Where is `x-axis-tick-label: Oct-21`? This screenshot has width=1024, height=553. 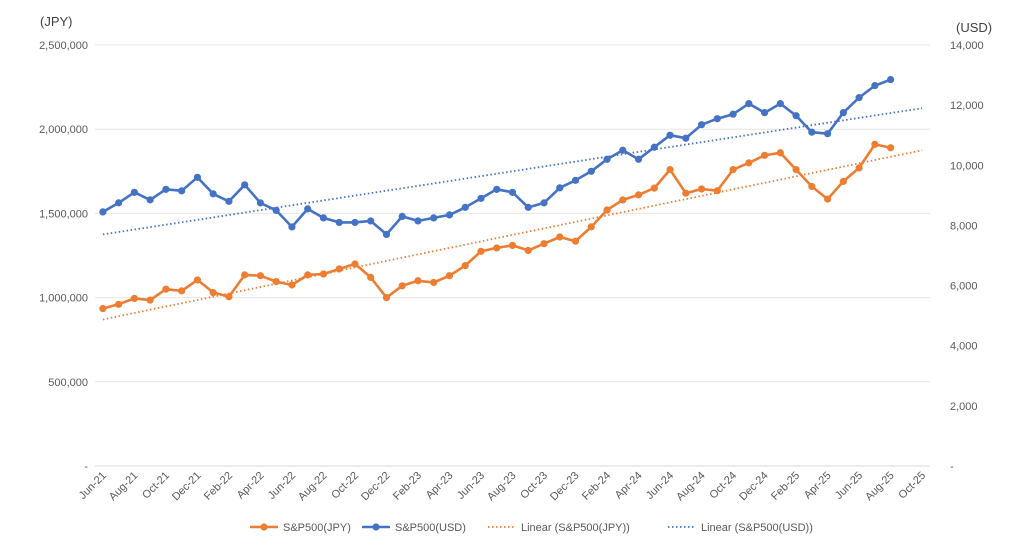
x-axis-tick-label: Oct-21 is located at coordinates (156, 486).